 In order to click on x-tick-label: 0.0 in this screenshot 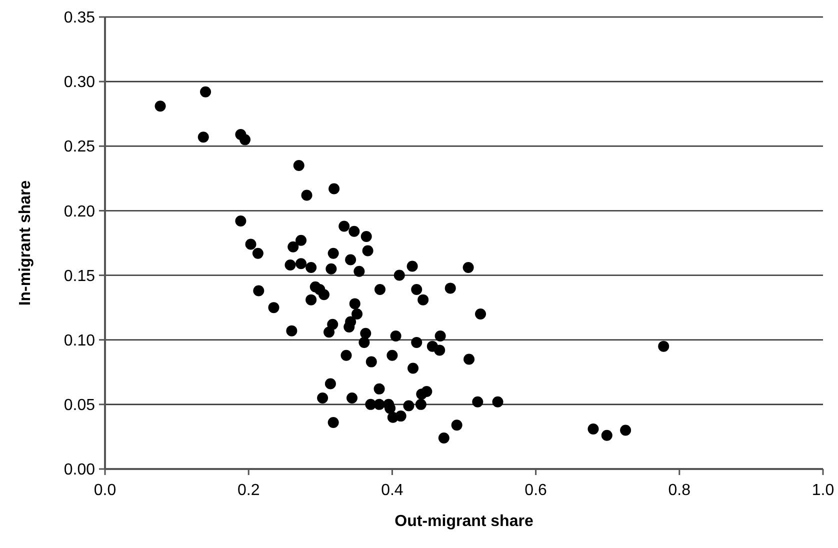, I will do `click(105, 490)`.